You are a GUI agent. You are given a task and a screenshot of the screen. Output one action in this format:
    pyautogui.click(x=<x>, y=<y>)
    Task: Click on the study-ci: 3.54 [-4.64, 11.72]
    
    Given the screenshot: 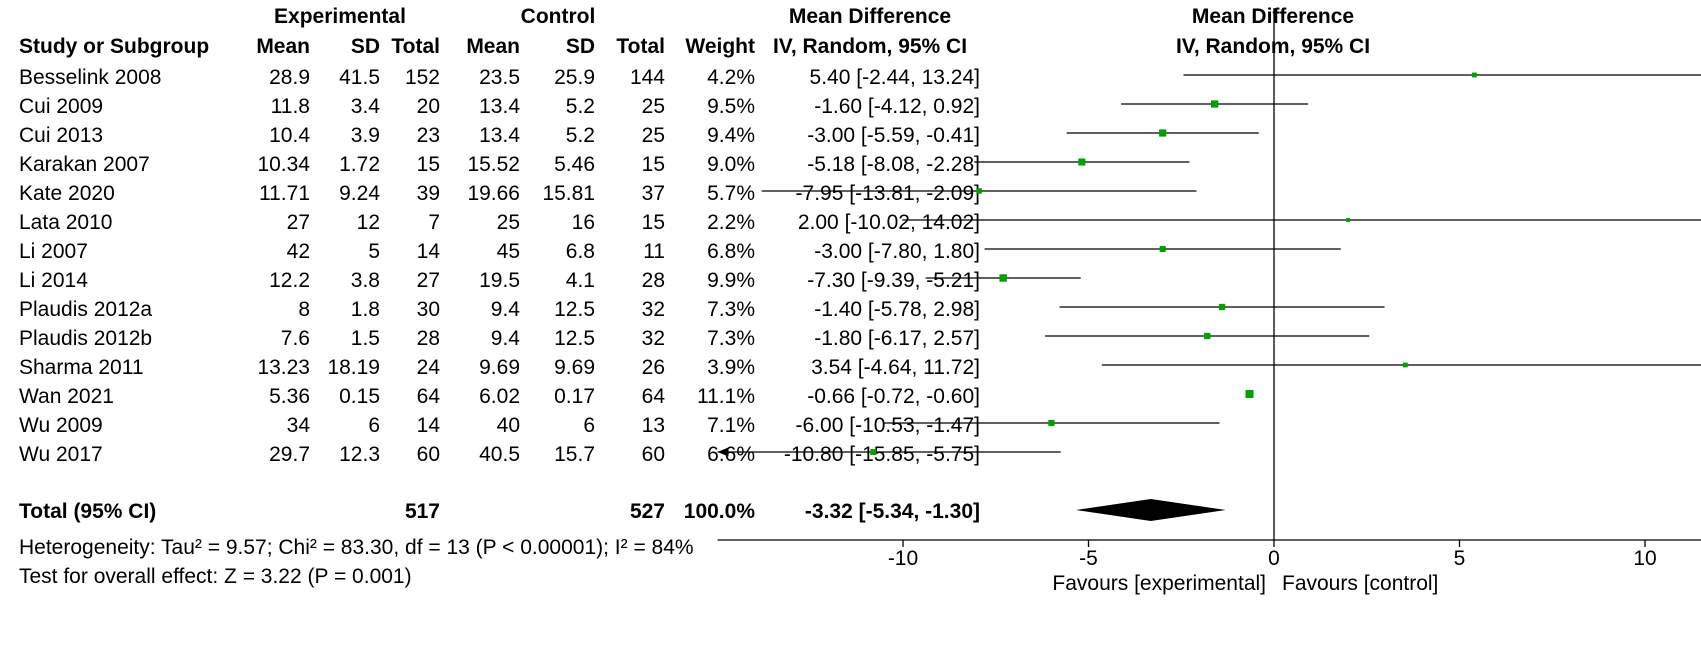 What is the action you would take?
    pyautogui.click(x=895, y=367)
    